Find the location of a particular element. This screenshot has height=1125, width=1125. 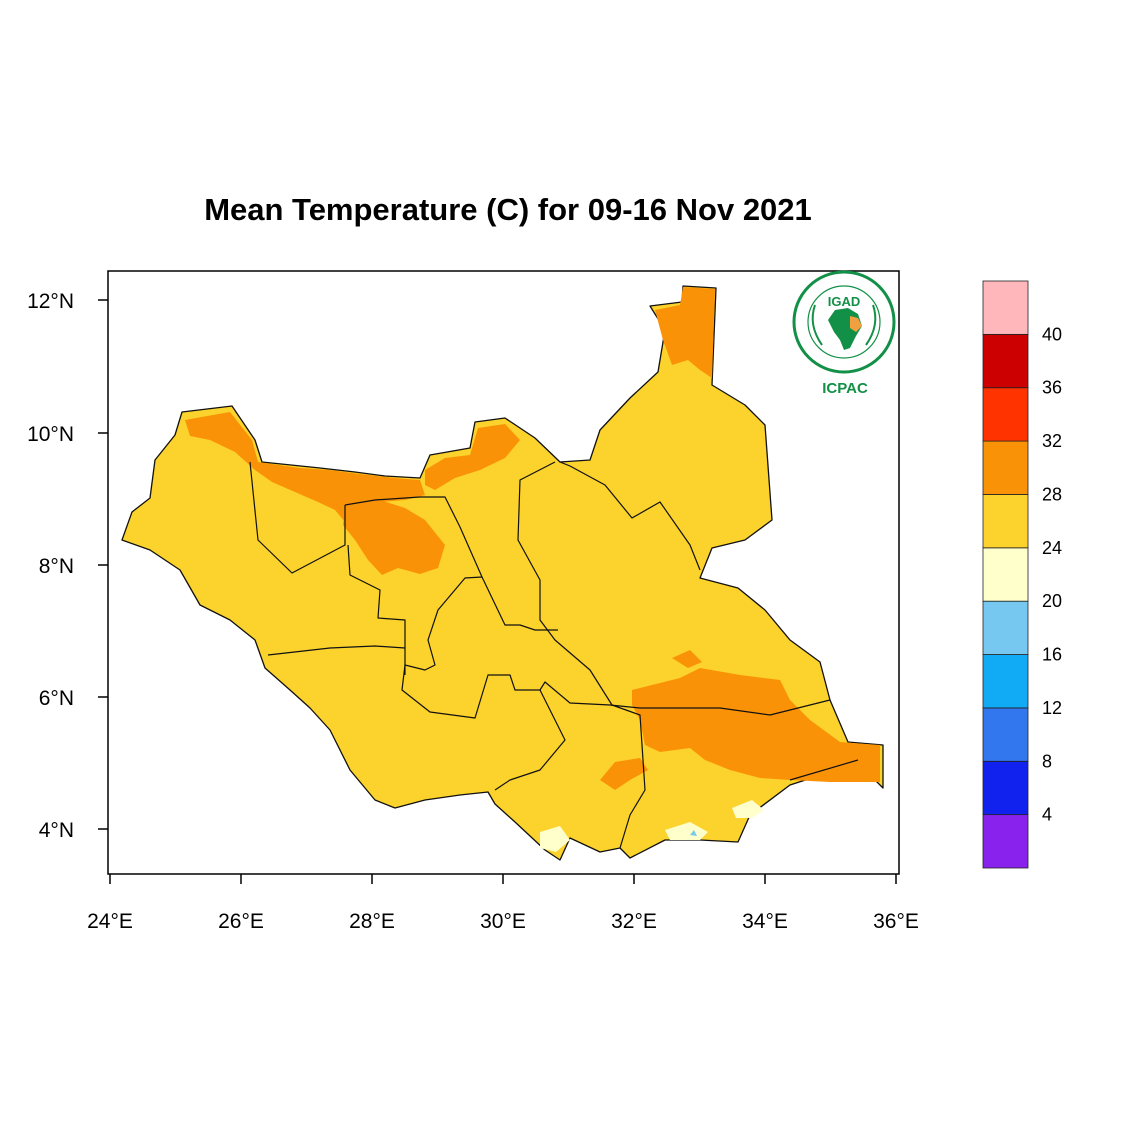

map-title: Mean Temperature (C) for 09-16 Nov 2021 is located at coordinates (508, 209).